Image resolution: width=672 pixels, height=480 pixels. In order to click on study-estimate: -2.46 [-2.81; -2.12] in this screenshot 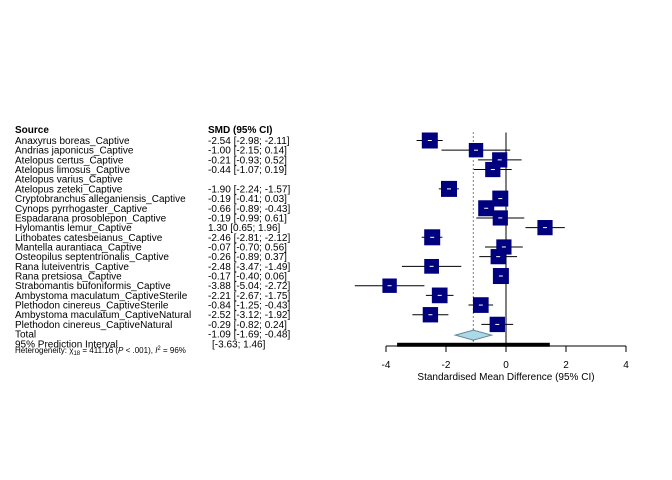, I will do `click(249, 238)`.